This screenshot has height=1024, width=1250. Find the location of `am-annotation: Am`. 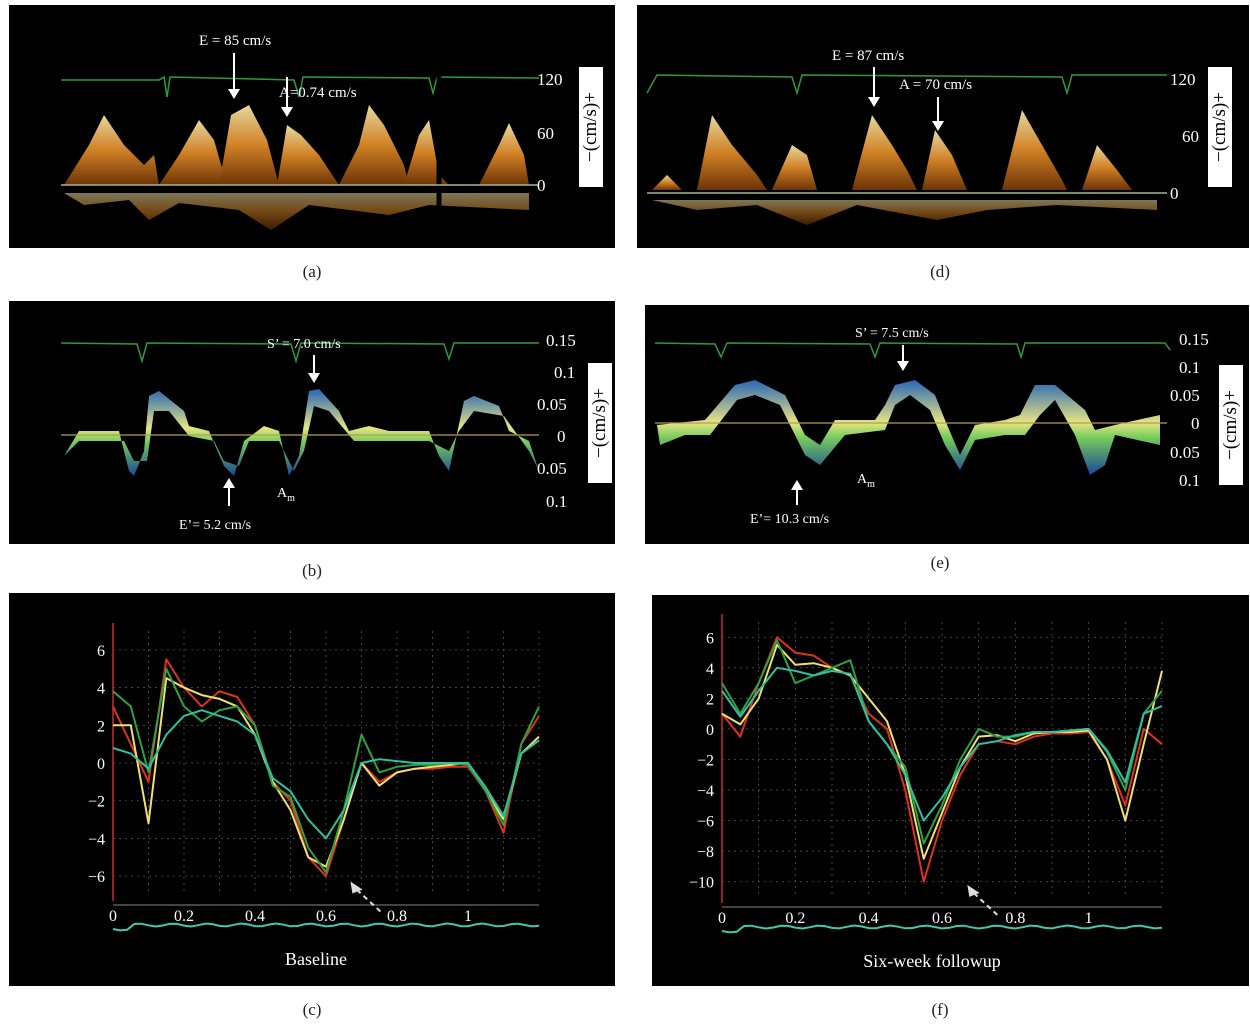

am-annotation: Am is located at coordinates (286, 495).